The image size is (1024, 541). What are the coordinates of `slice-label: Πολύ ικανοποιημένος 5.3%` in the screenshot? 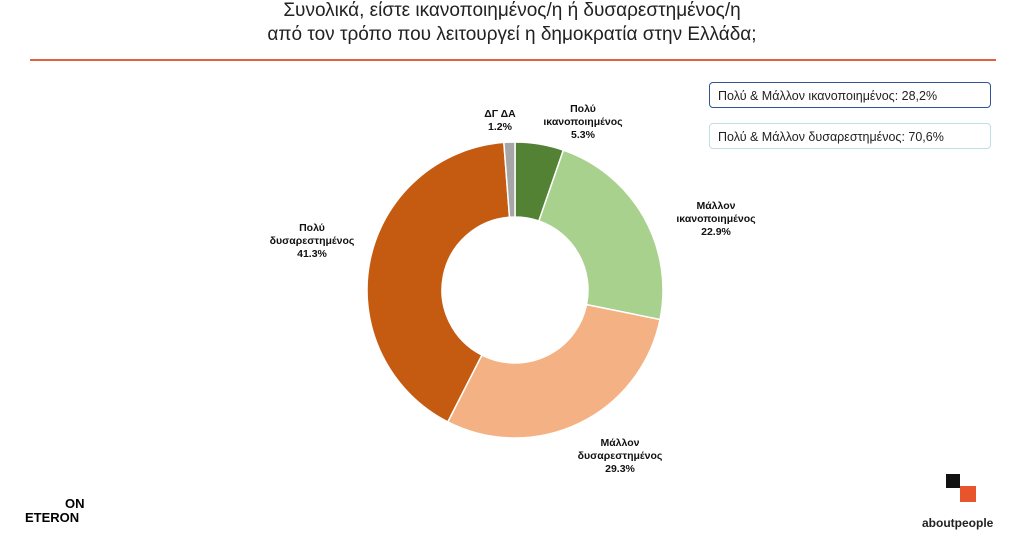 It's located at (583, 122).